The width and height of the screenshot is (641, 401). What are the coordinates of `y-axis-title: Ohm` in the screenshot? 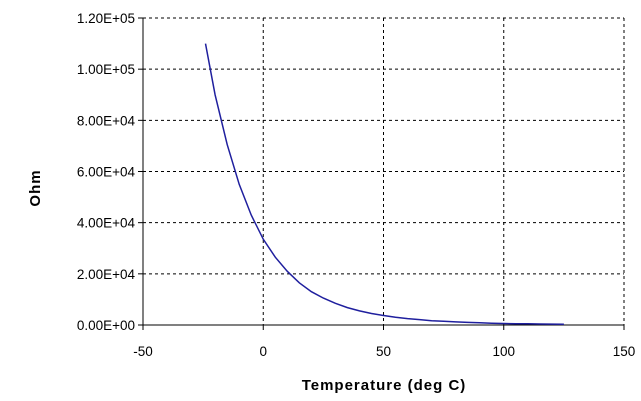 It's located at (35, 187).